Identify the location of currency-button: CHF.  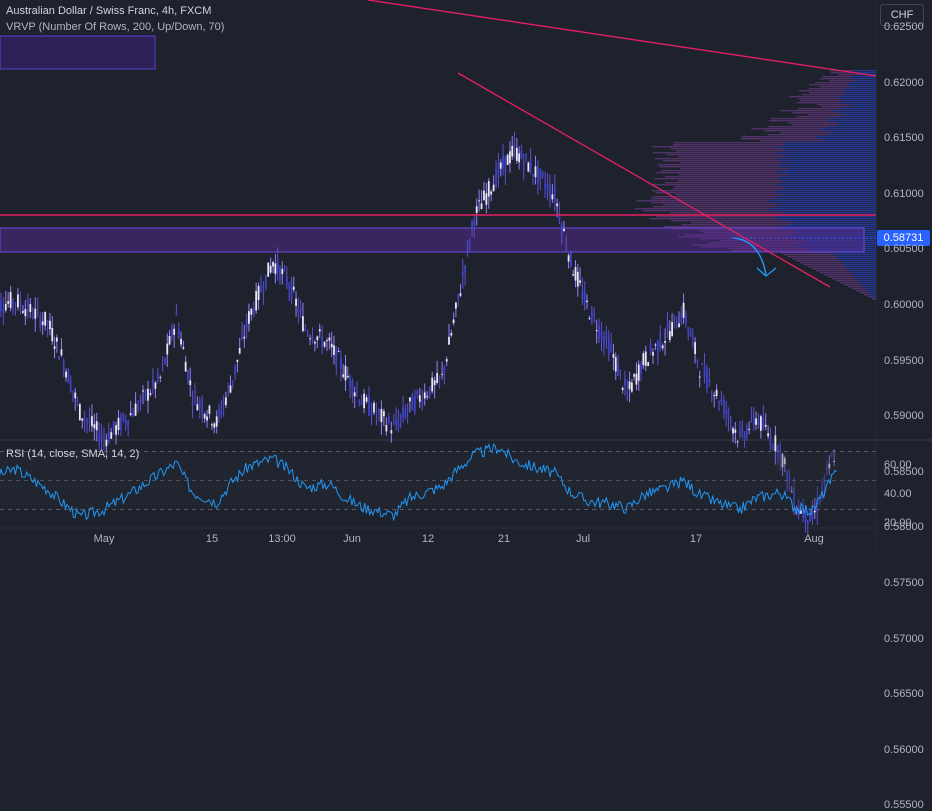
(902, 15).